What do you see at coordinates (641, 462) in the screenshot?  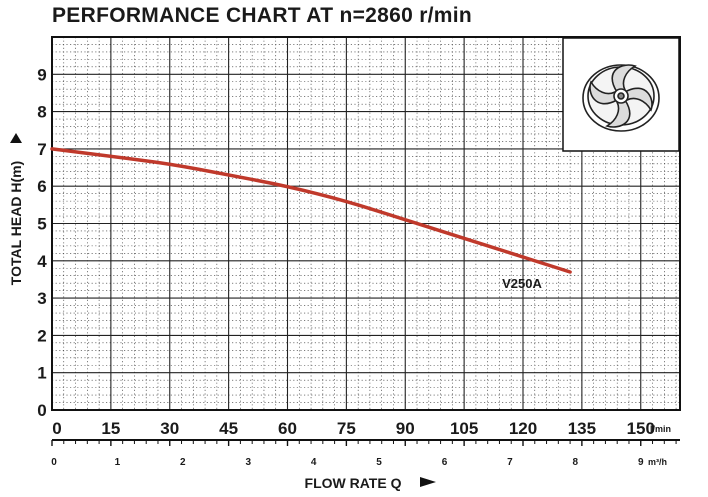 I see `x2-tick-label: 9` at bounding box center [641, 462].